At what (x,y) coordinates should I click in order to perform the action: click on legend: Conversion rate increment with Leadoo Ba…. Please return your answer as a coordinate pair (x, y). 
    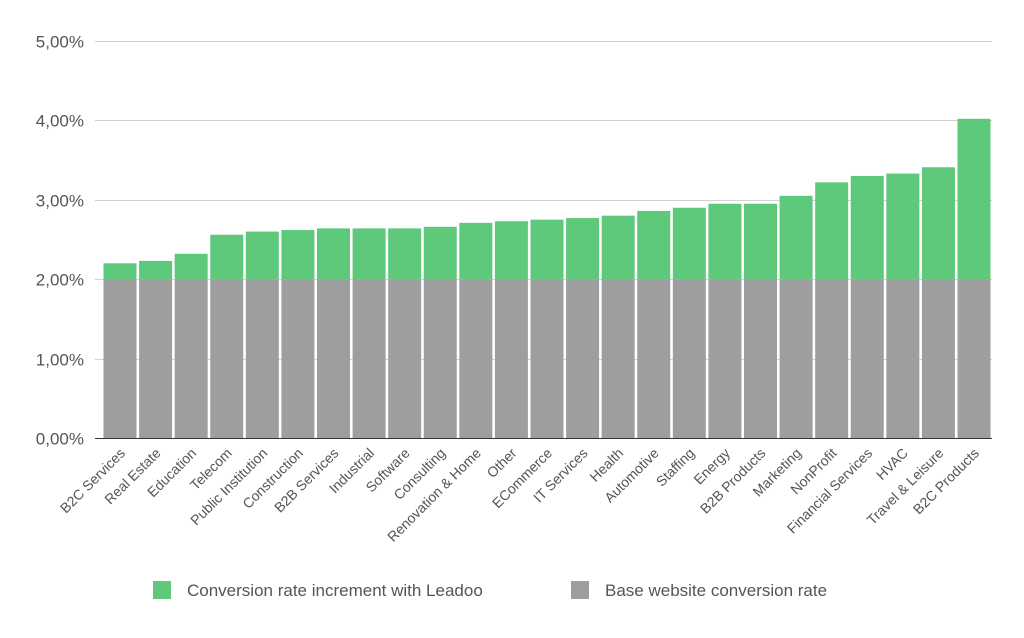
    Looking at the image, I should click on (490, 590).